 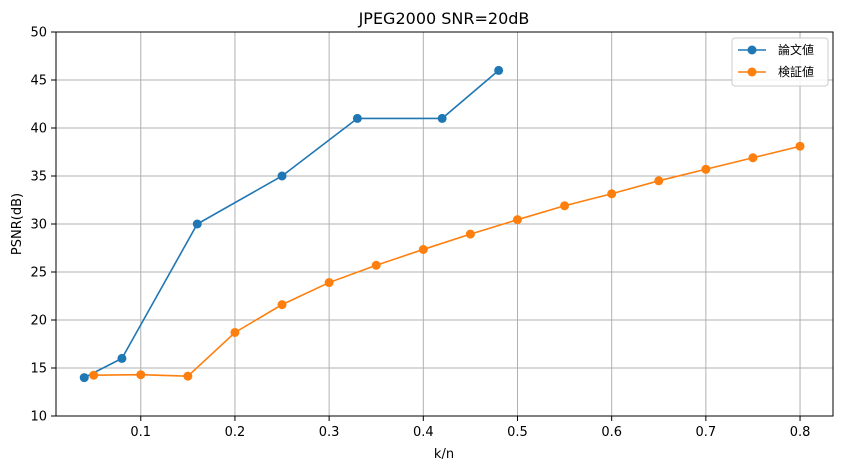 What do you see at coordinates (796, 49) in the screenshot?
I see `legend-label-0: 論文値` at bounding box center [796, 49].